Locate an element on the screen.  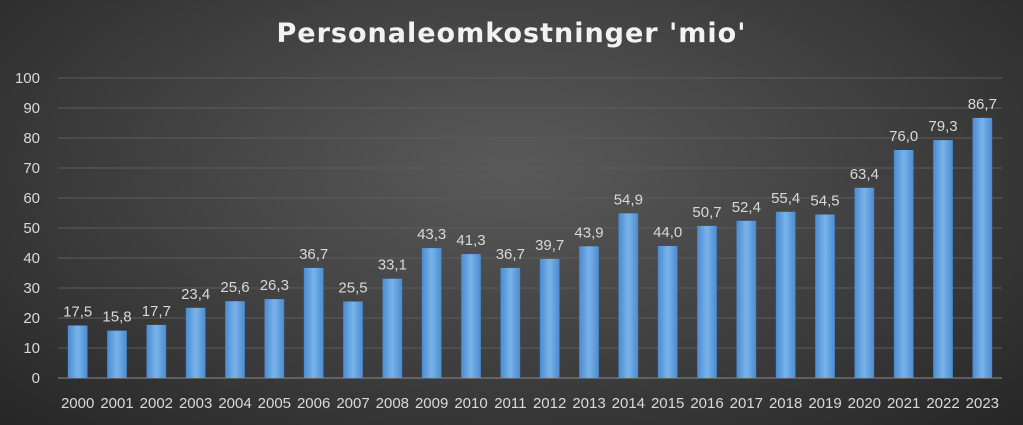
x-tick-label: 2006 is located at coordinates (313, 403).